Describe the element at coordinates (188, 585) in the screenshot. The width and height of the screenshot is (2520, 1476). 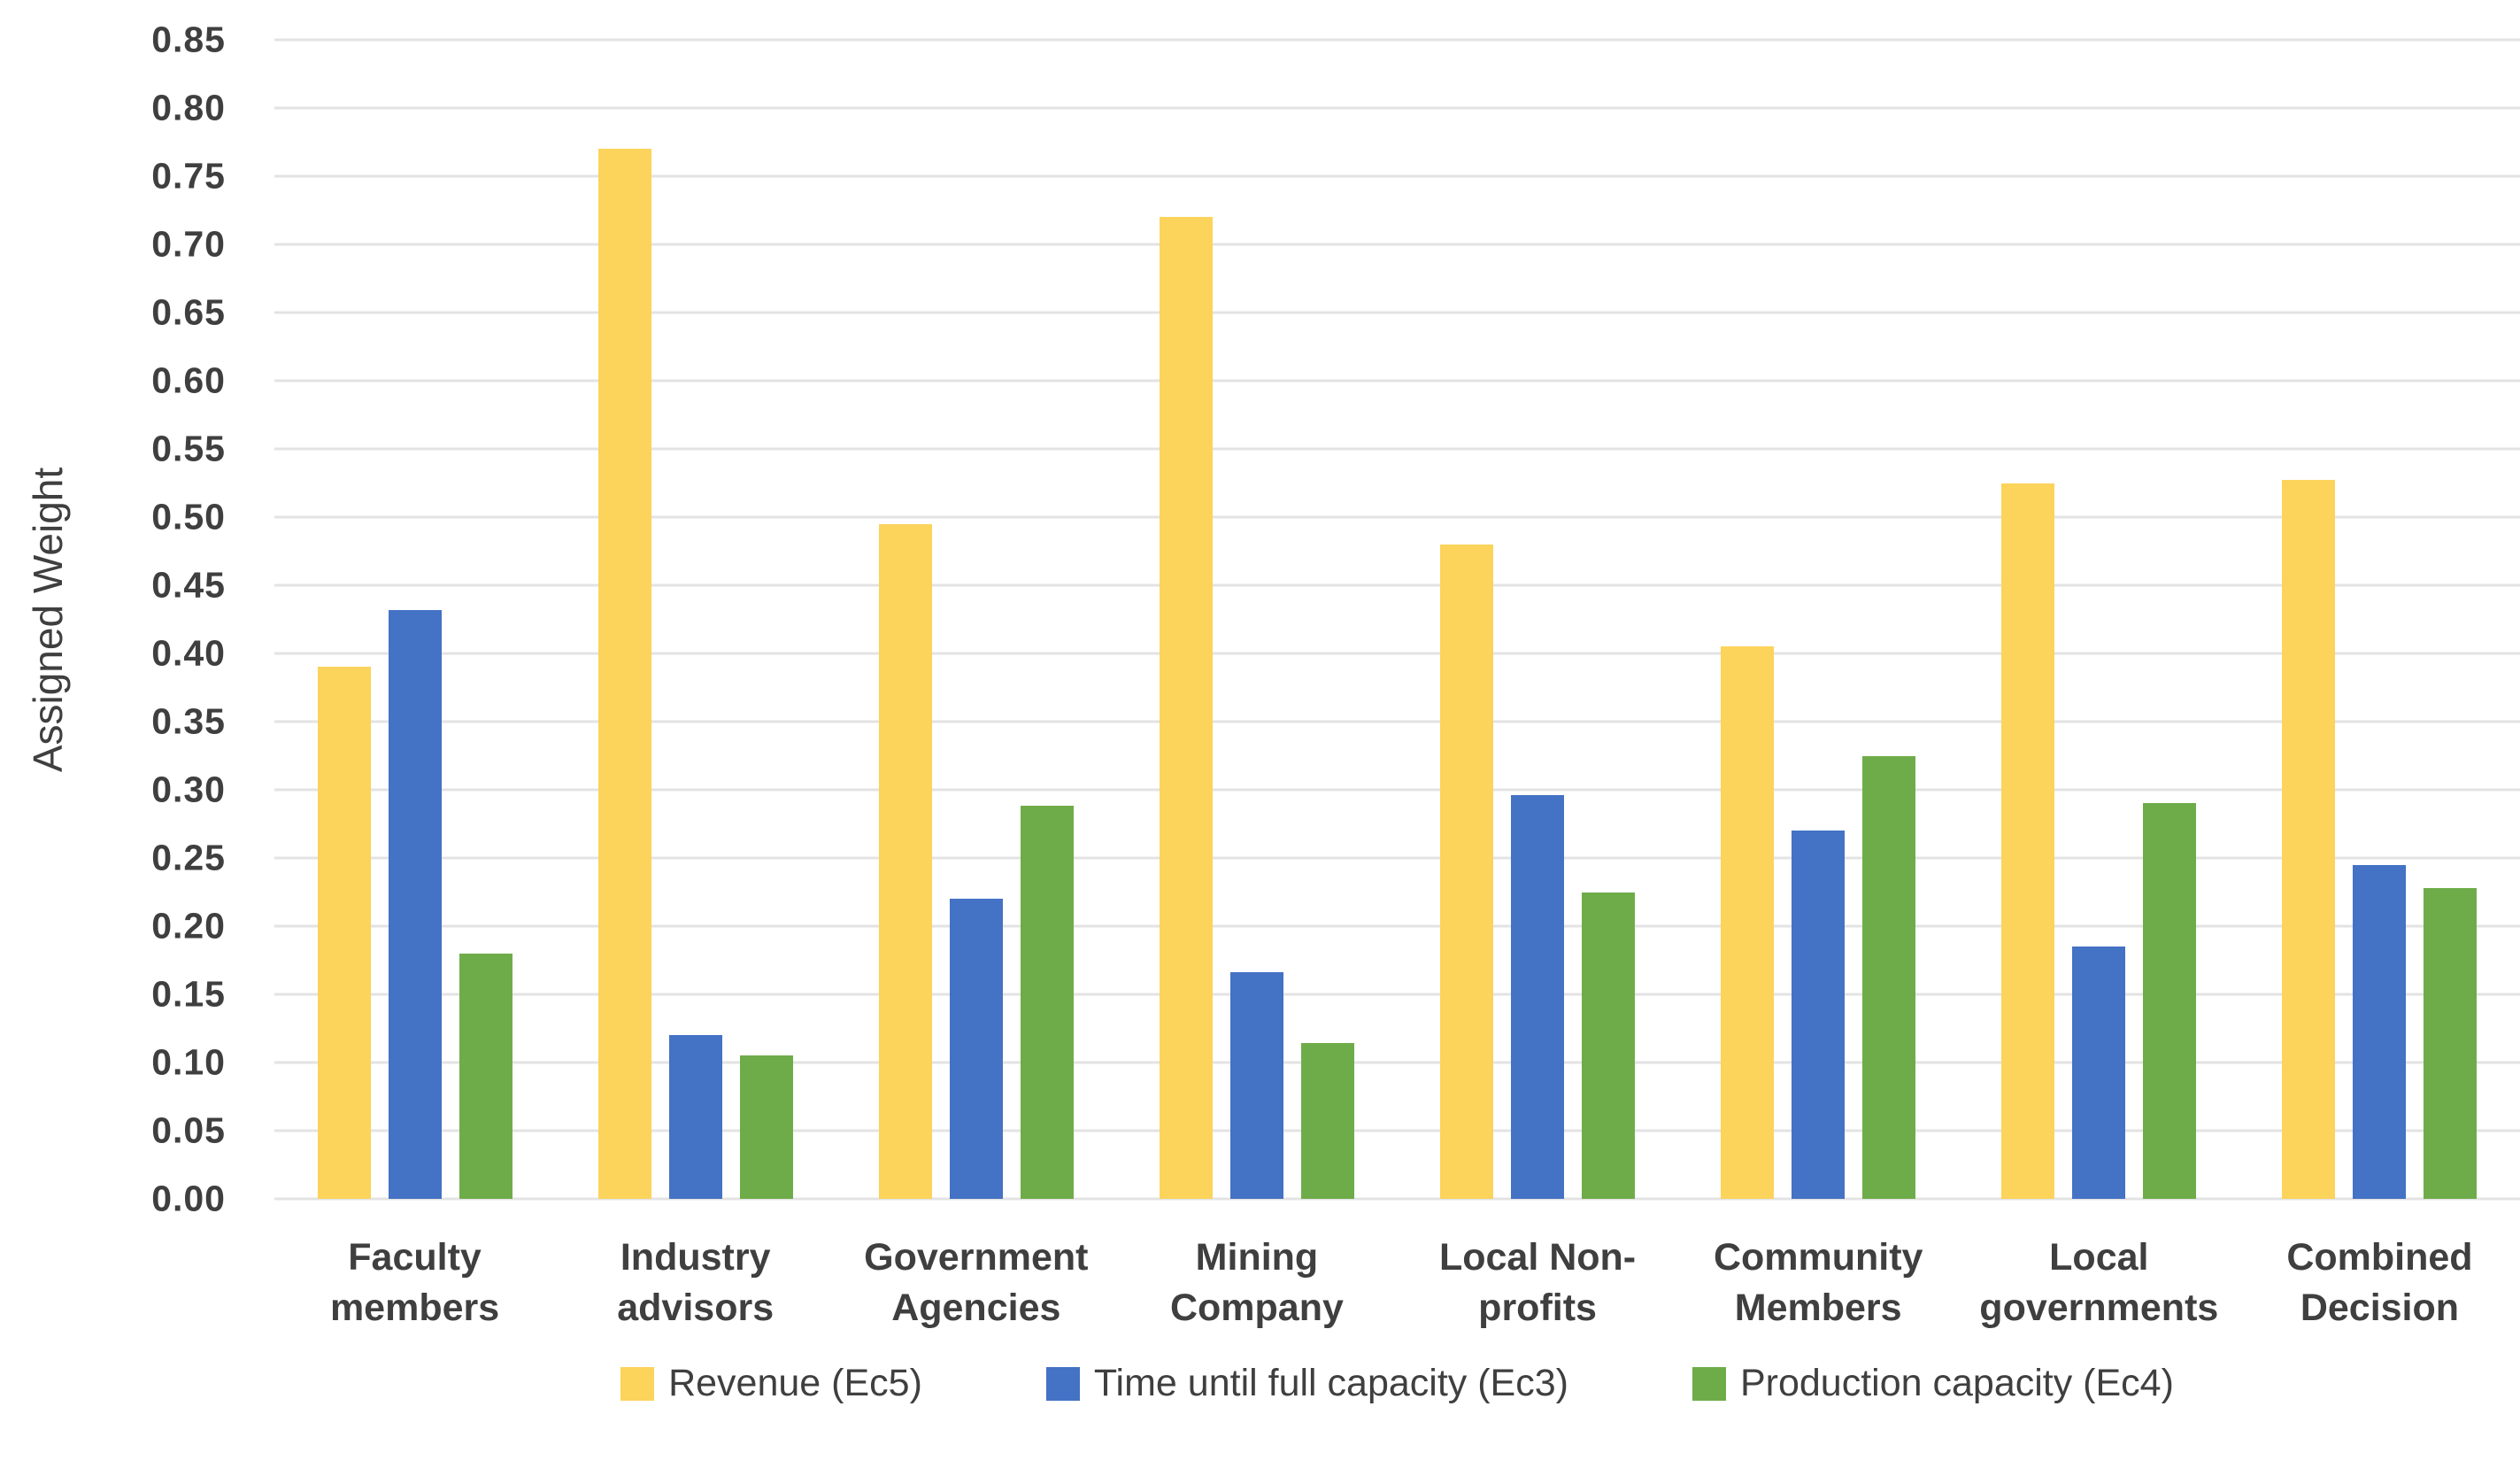
I see `y-tick-label: 0.45` at that location.